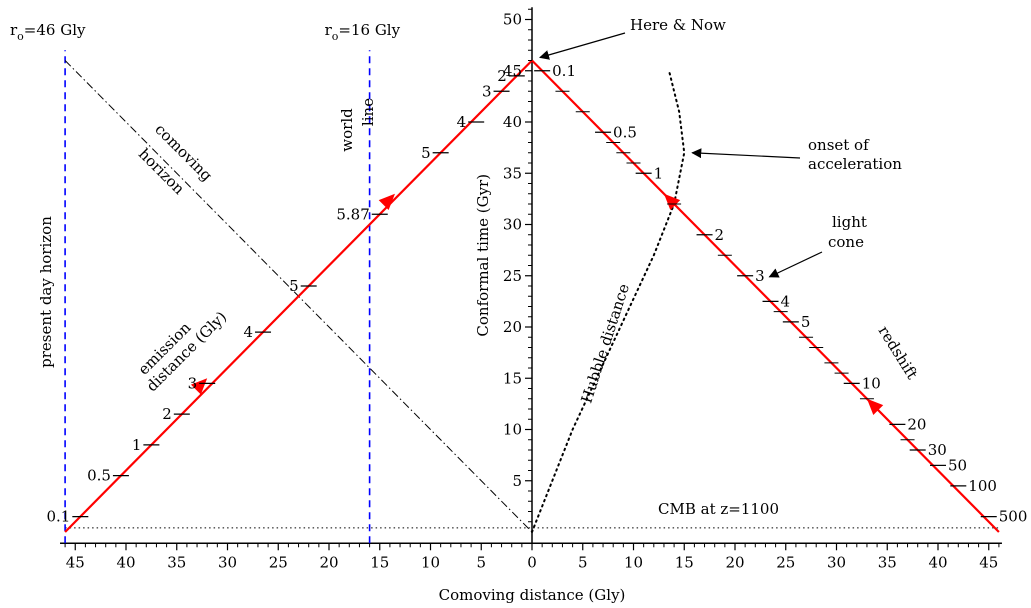  What do you see at coordinates (512, 122) in the screenshot?
I see `y-tick-label: 40` at bounding box center [512, 122].